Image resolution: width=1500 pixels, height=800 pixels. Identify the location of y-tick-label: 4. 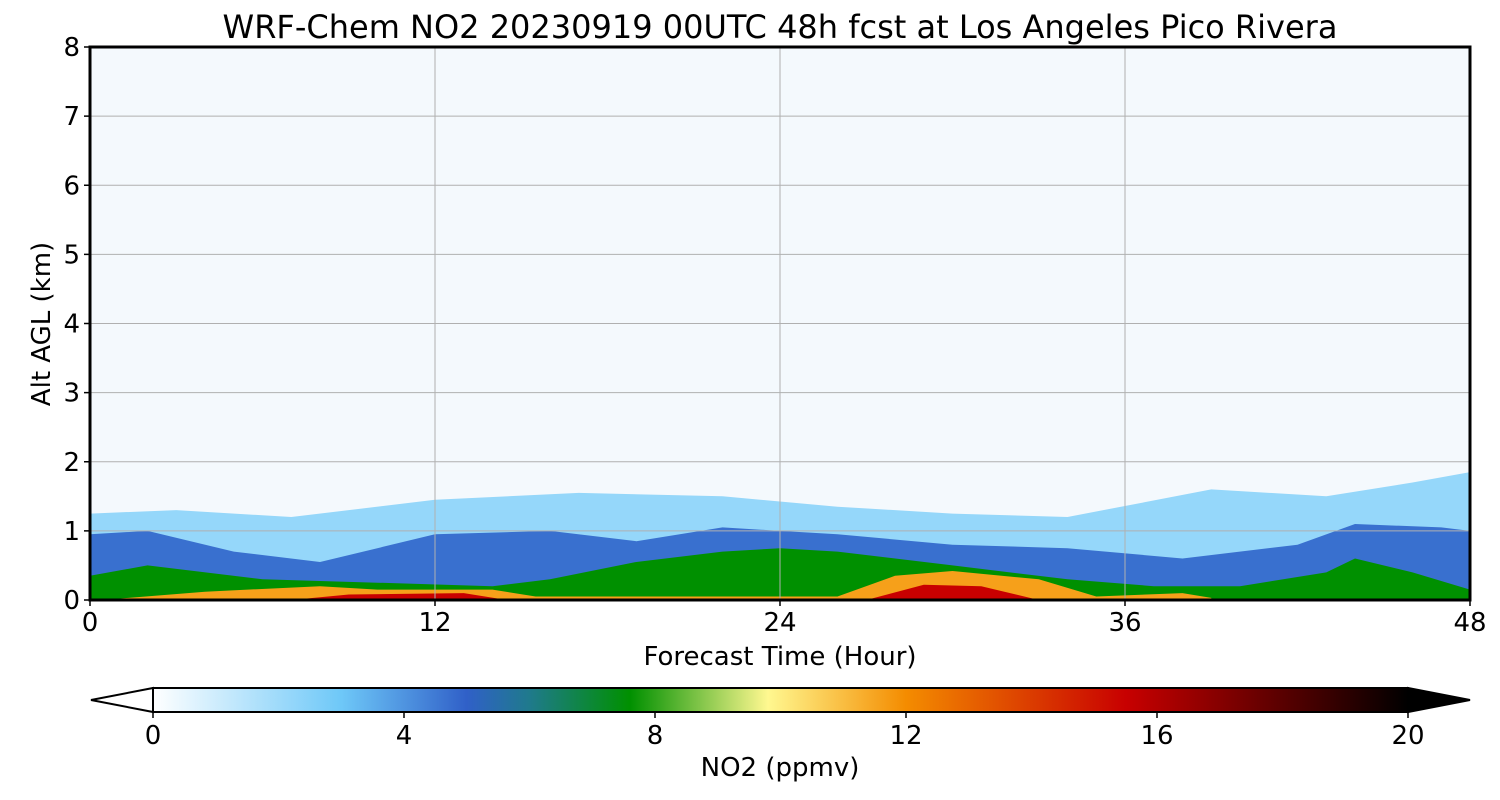
(71, 325).